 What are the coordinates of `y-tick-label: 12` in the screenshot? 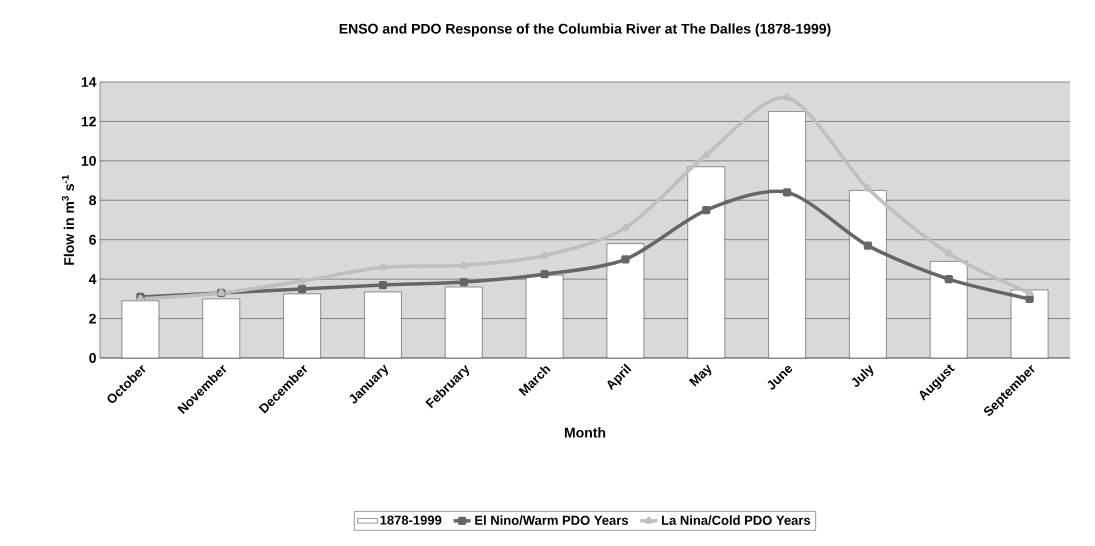 It's located at (88, 121).